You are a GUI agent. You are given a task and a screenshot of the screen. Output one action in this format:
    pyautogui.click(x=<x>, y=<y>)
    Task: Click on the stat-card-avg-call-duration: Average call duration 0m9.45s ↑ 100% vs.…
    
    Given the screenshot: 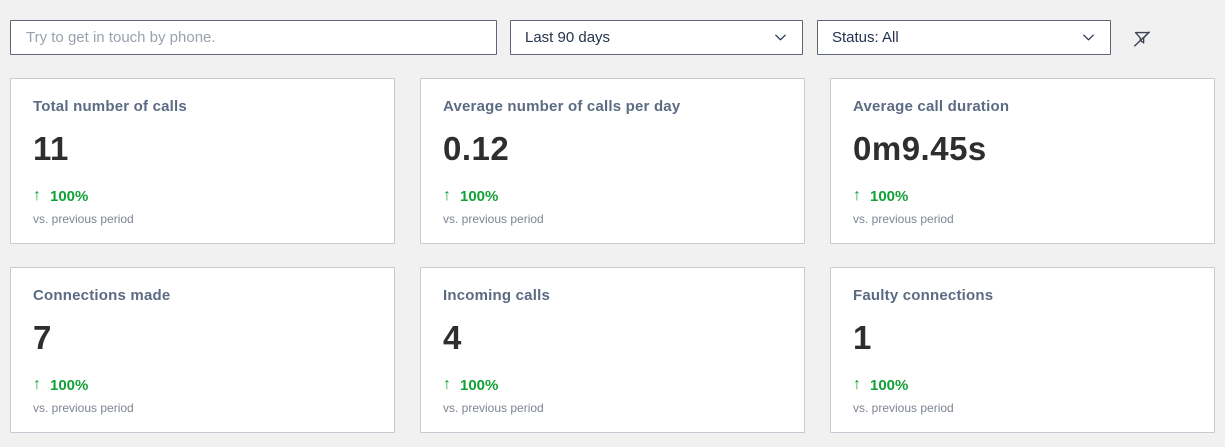 What is the action you would take?
    pyautogui.click(x=1022, y=161)
    